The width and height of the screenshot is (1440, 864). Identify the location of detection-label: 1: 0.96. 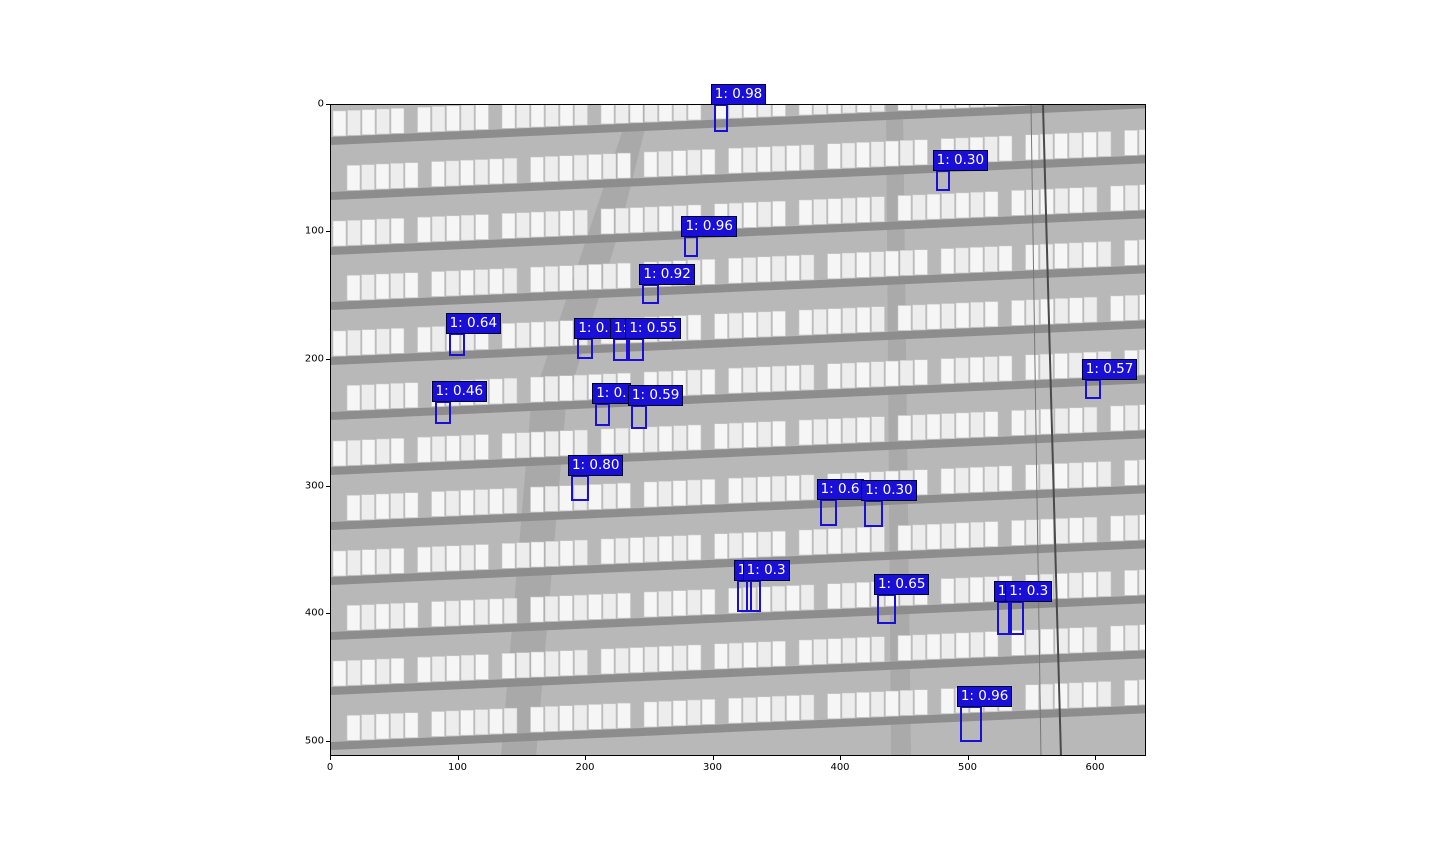
(709, 227).